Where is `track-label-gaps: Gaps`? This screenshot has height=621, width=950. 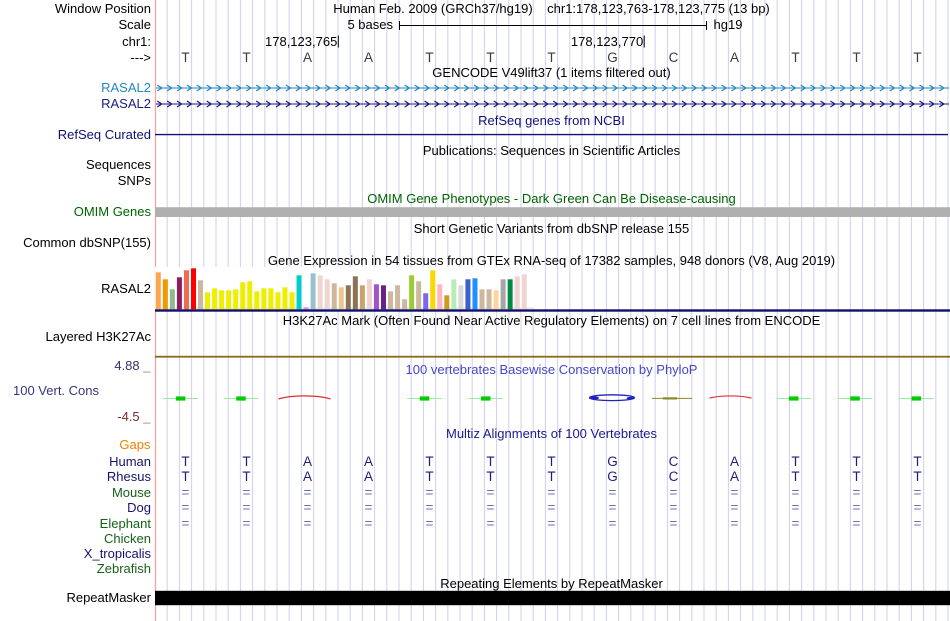
track-label-gaps: Gaps is located at coordinates (135, 444).